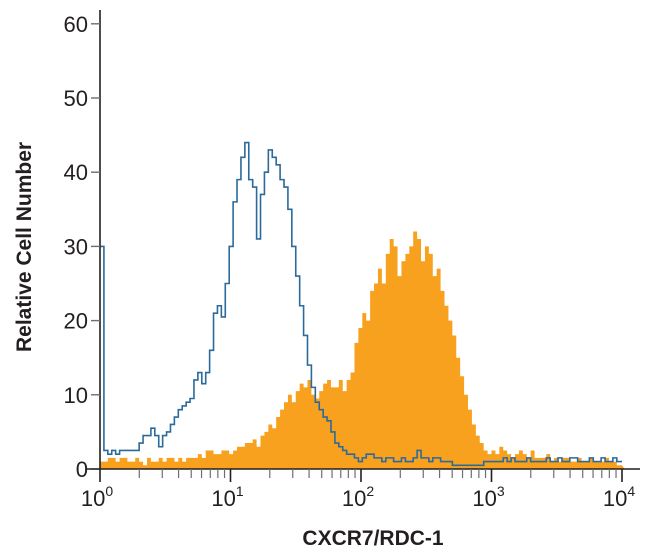 The height and width of the screenshot is (560, 650). Describe the element at coordinates (619, 497) in the screenshot. I see `x-tick-label: 10⁴` at that location.